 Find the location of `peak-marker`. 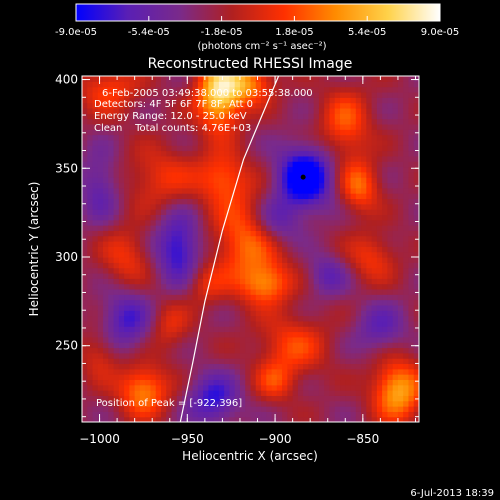

peak-marker is located at coordinates (303, 177).